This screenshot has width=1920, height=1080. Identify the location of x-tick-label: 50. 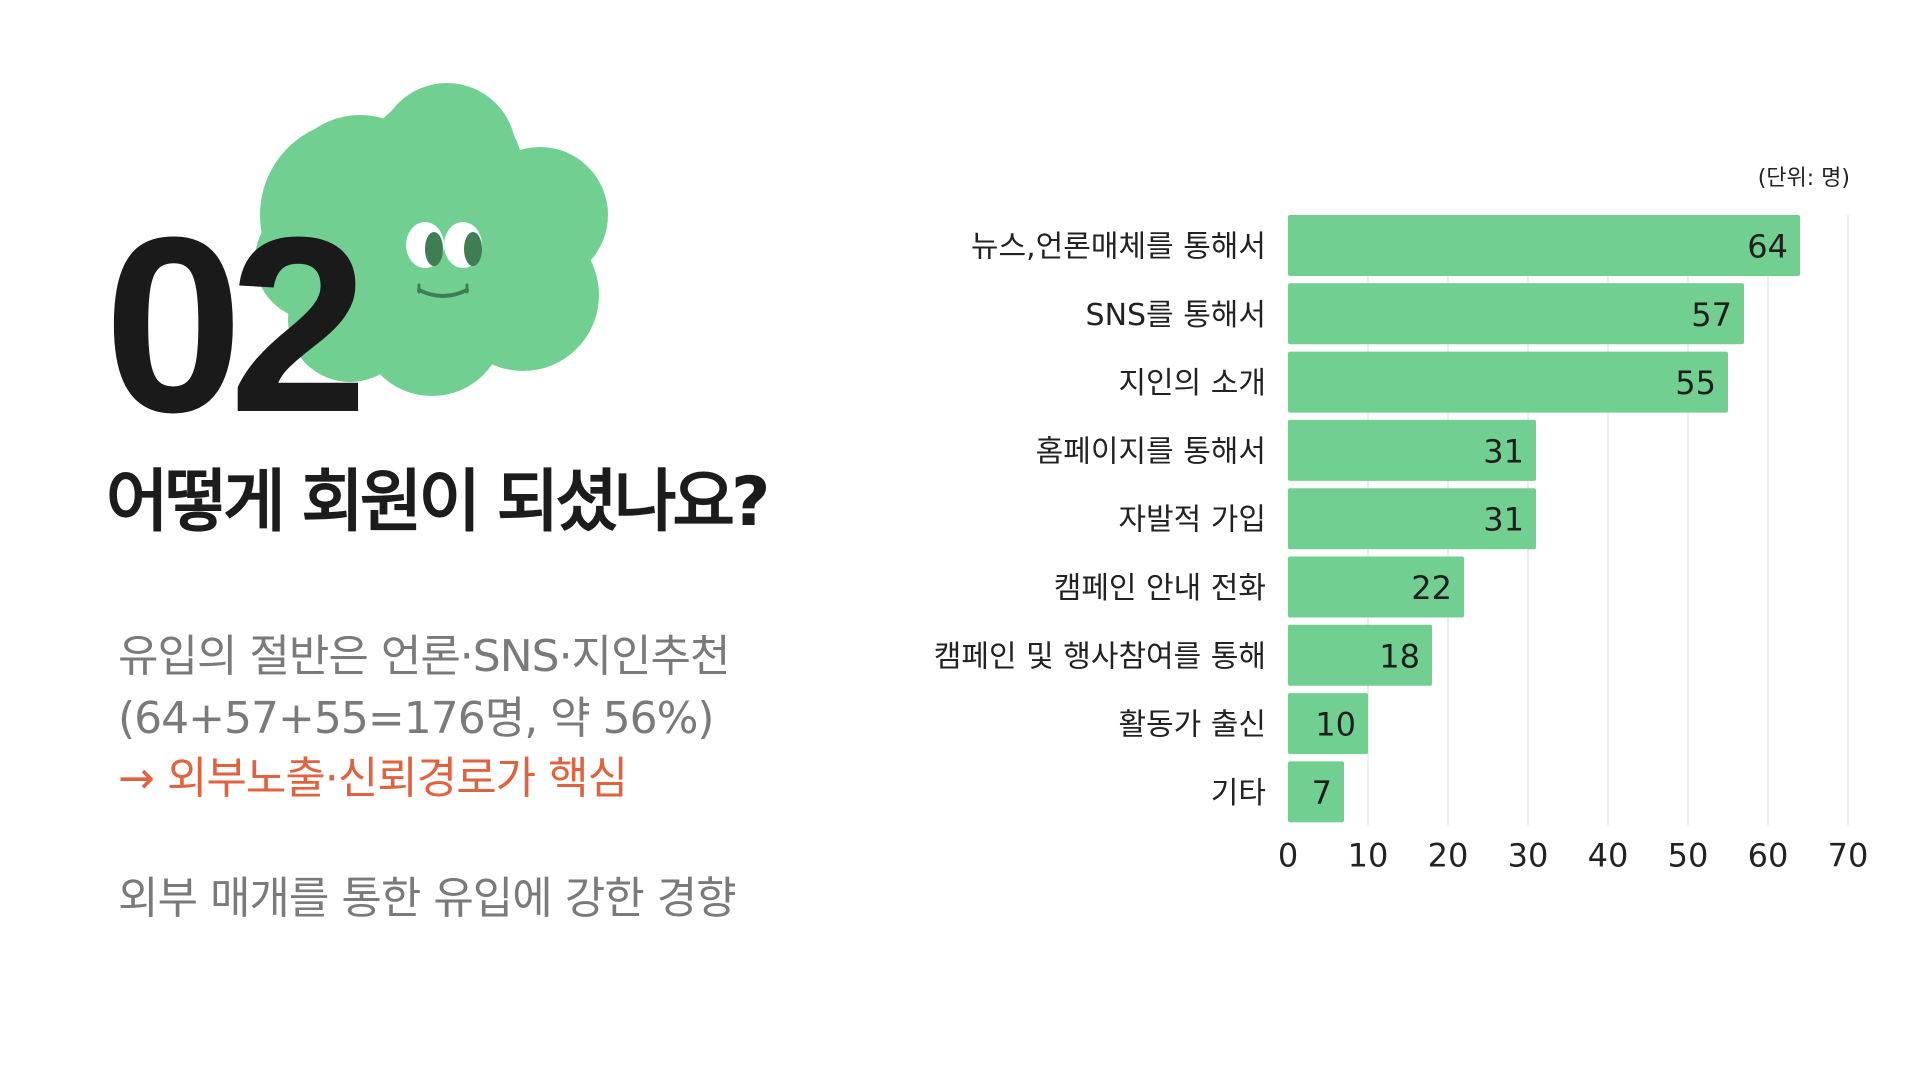
(1688, 856).